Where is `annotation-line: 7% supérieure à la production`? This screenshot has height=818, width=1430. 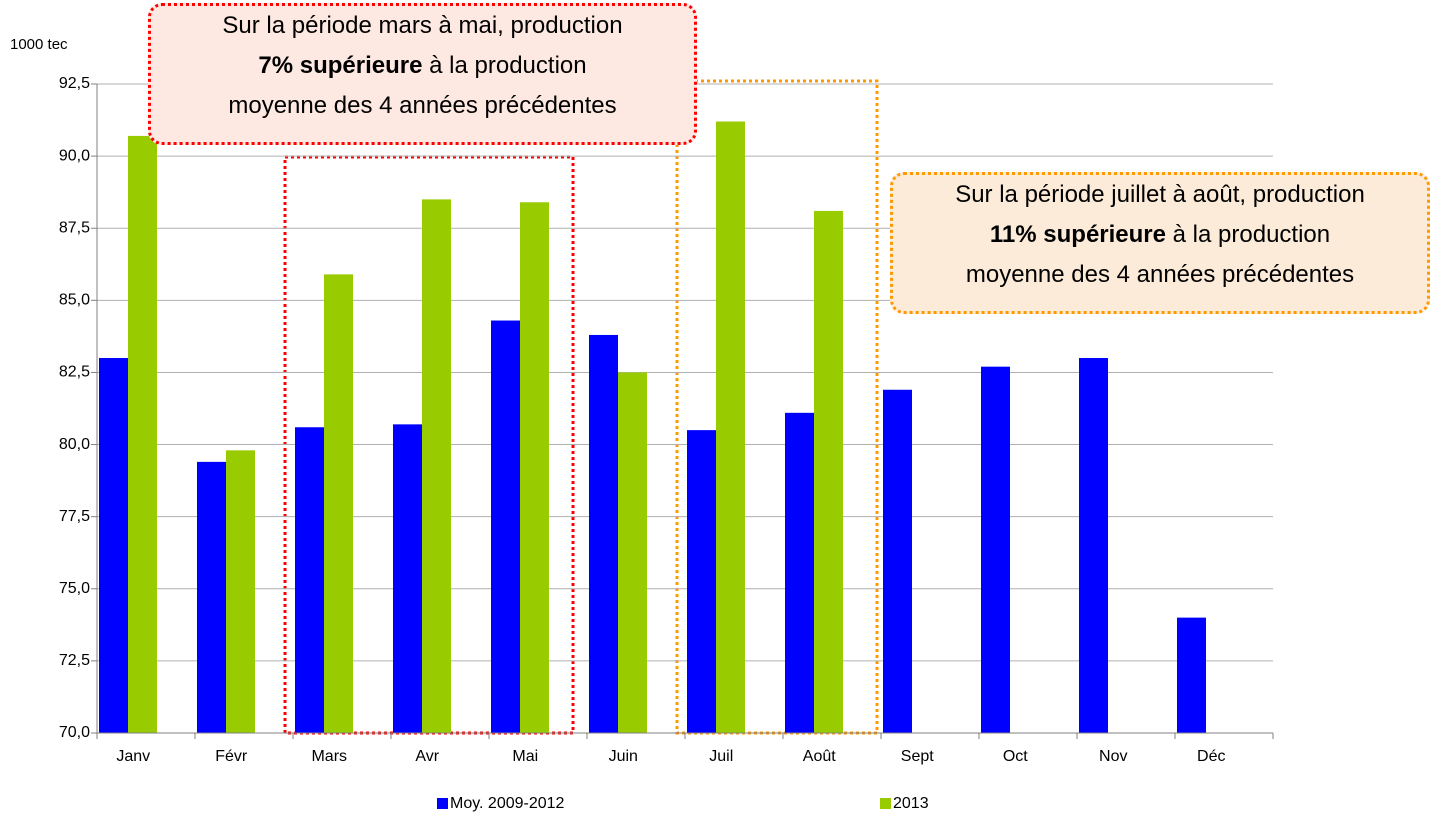
annotation-line: 7% supérieure à la production is located at coordinates (422, 66).